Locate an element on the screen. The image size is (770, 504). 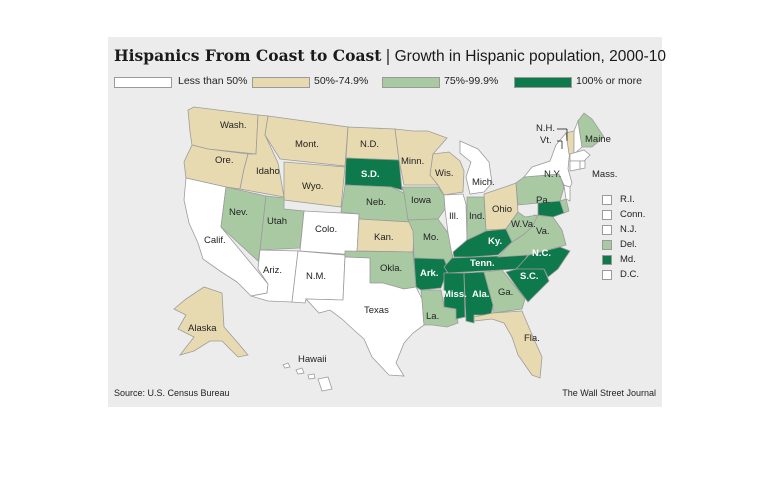
label-vt: Vt. is located at coordinates (546, 140).